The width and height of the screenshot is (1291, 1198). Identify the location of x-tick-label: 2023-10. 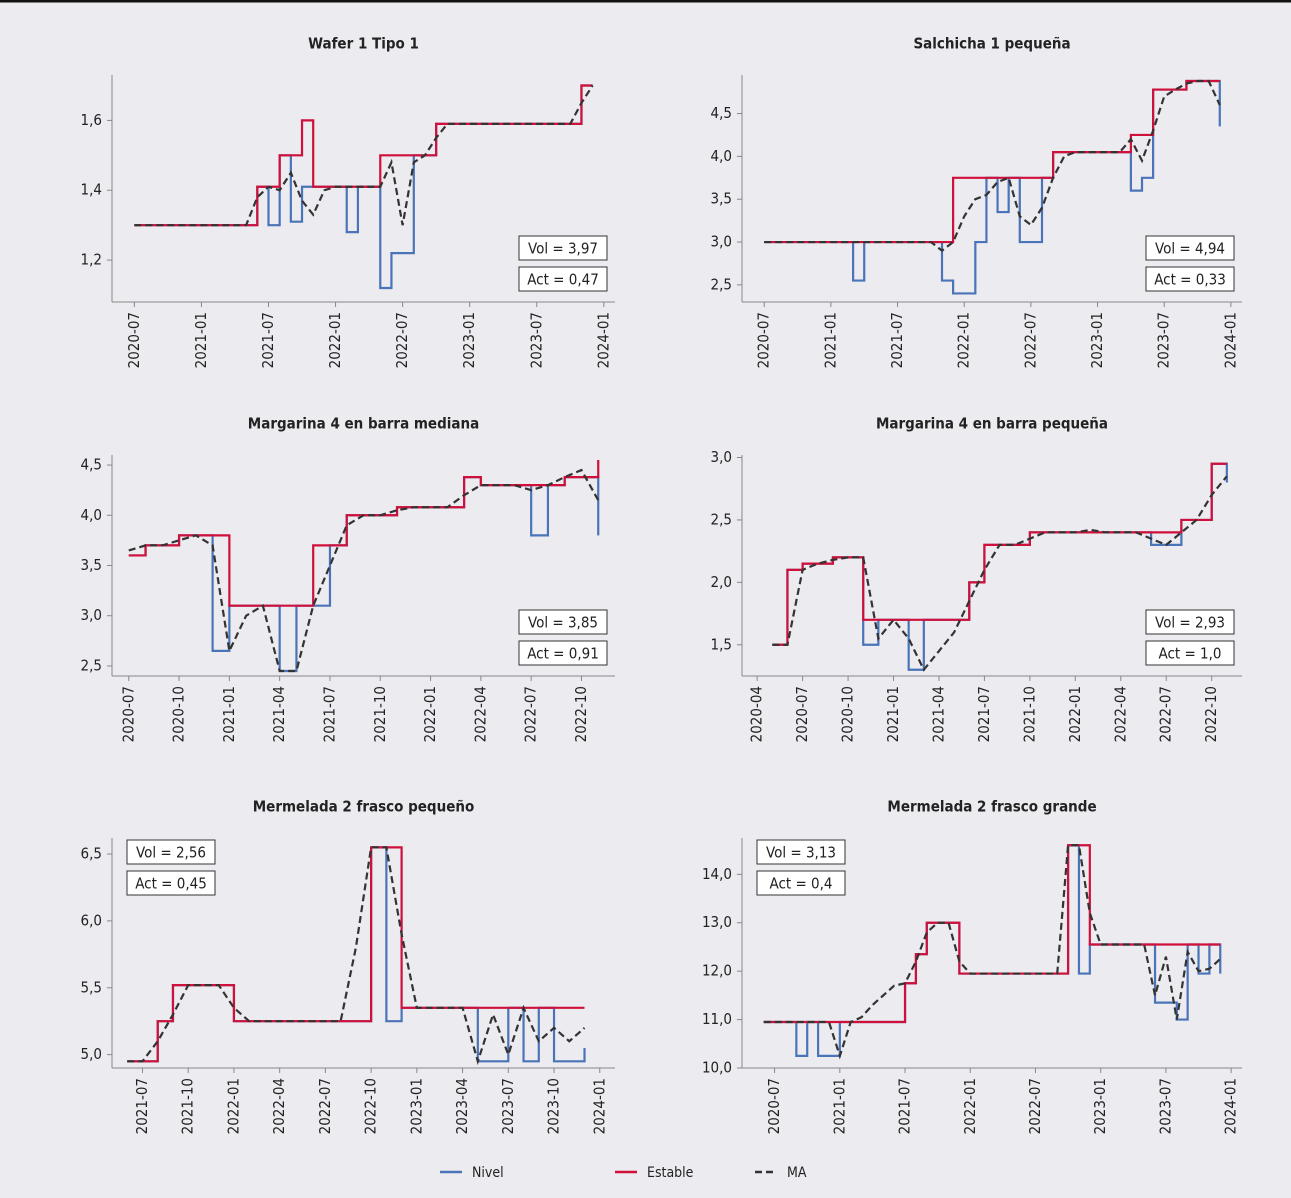
(554, 1106).